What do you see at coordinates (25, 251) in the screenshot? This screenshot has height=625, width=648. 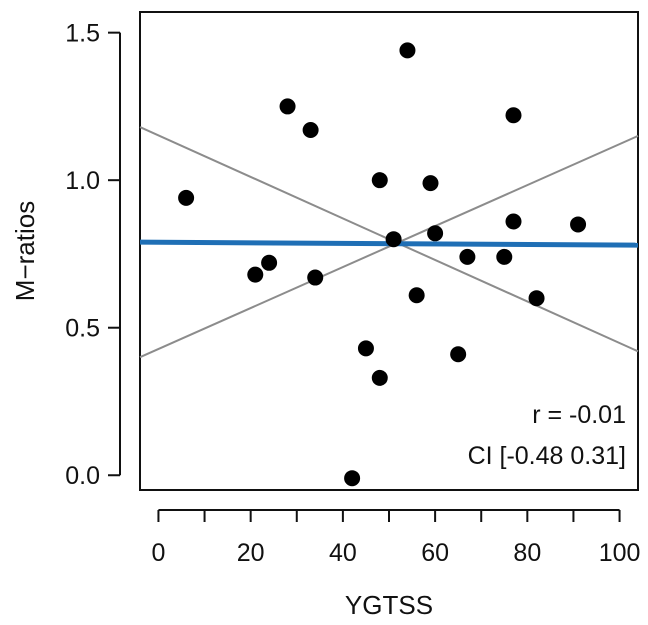 I see `y-axis-title: M−ratios` at bounding box center [25, 251].